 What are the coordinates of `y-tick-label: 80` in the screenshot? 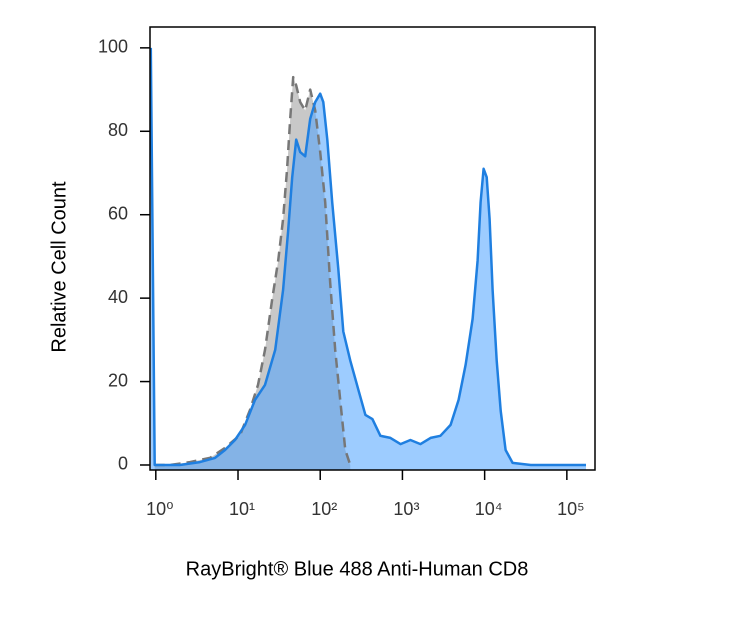 It's located at (118, 130).